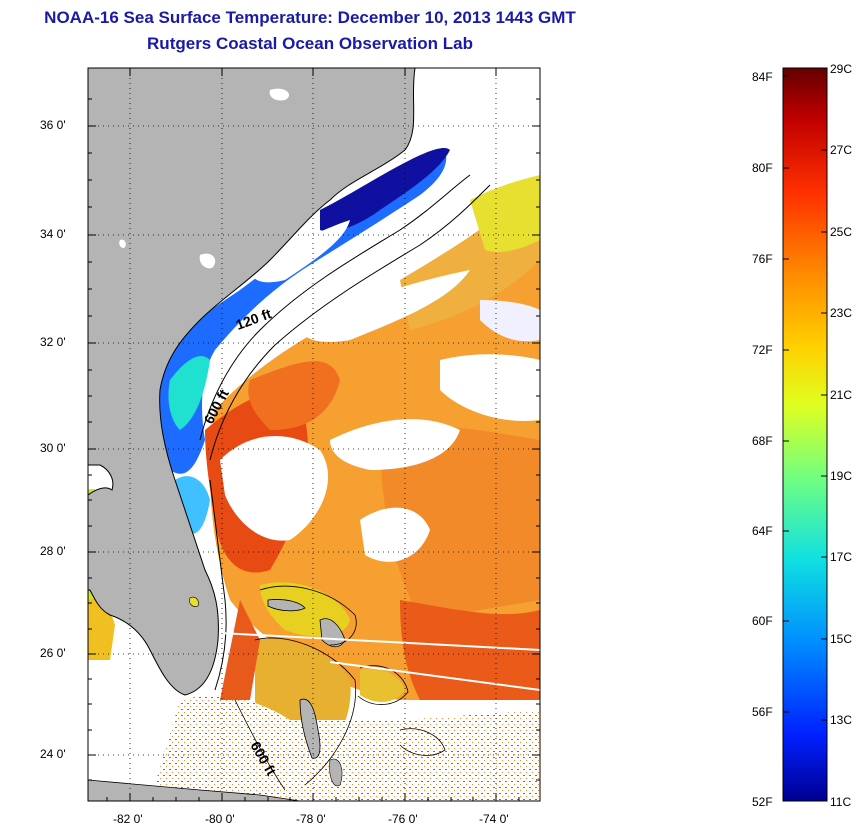 This screenshot has height=832, width=864. I want to click on cb-f-label-56: 56F, so click(762, 712).